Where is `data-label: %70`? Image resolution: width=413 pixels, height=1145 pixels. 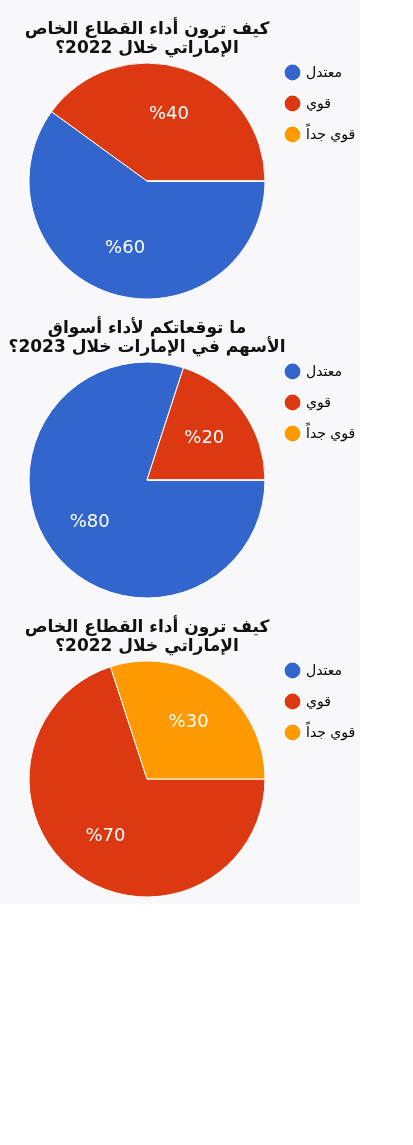
data-label: %70 is located at coordinates (105, 835).